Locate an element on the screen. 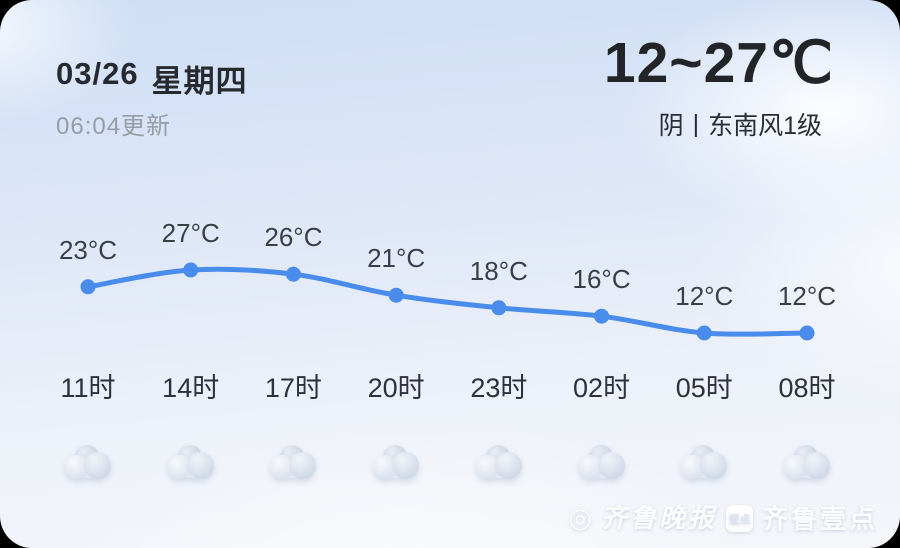 This screenshot has height=548, width=900. app-badge-icon: 壹点 is located at coordinates (739, 518).